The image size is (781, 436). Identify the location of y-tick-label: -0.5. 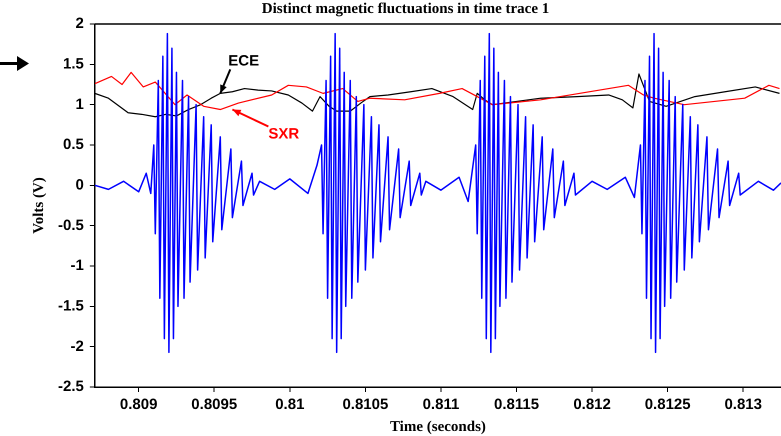
(71, 225).